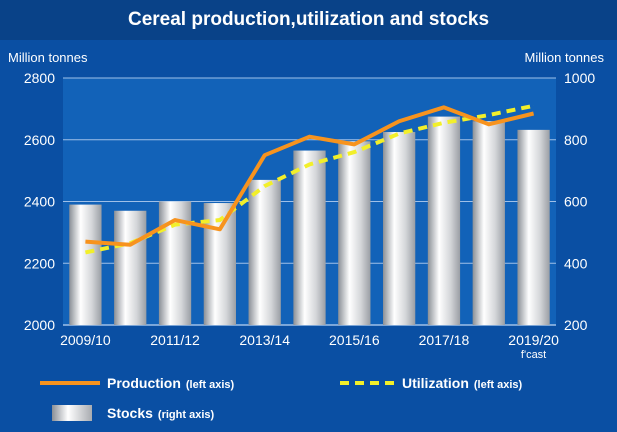  Describe the element at coordinates (171, 383) in the screenshot. I see `legend-production-label: Production (left axis)` at that location.